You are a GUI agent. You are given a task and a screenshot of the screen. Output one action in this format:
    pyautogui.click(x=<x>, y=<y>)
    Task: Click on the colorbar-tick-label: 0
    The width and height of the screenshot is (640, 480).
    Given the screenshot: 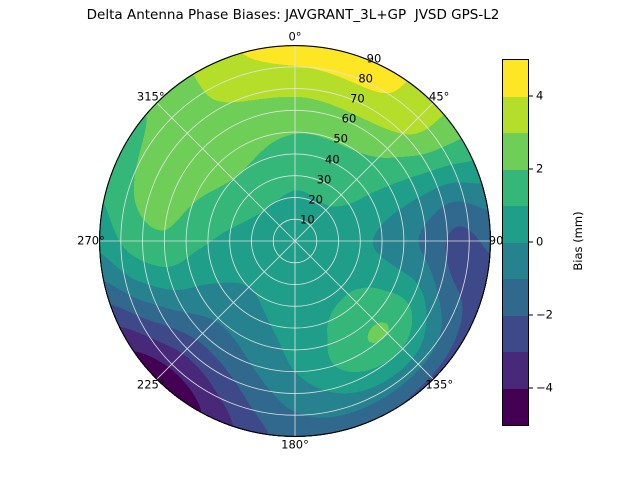 What is the action you would take?
    pyautogui.click(x=540, y=240)
    